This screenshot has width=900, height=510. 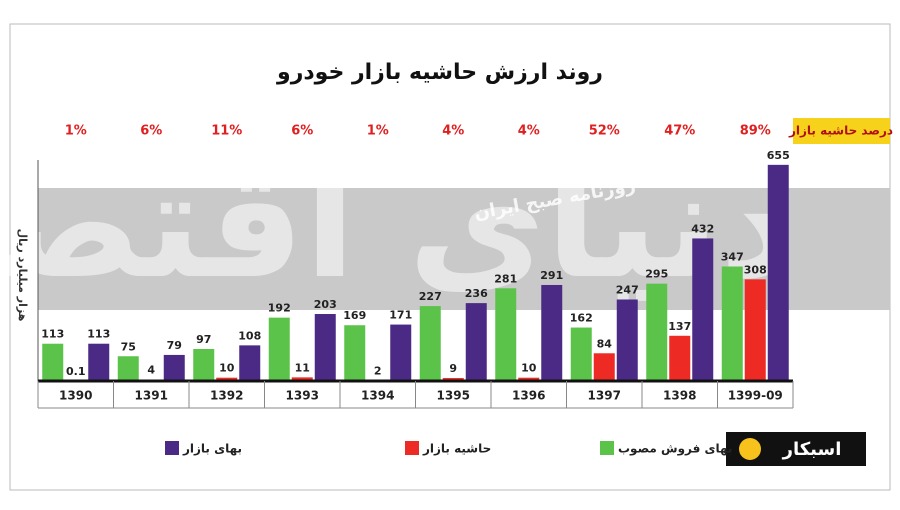 What do you see at coordinates (378, 370) in the screenshot?
I see `value-label: 2` at bounding box center [378, 370].